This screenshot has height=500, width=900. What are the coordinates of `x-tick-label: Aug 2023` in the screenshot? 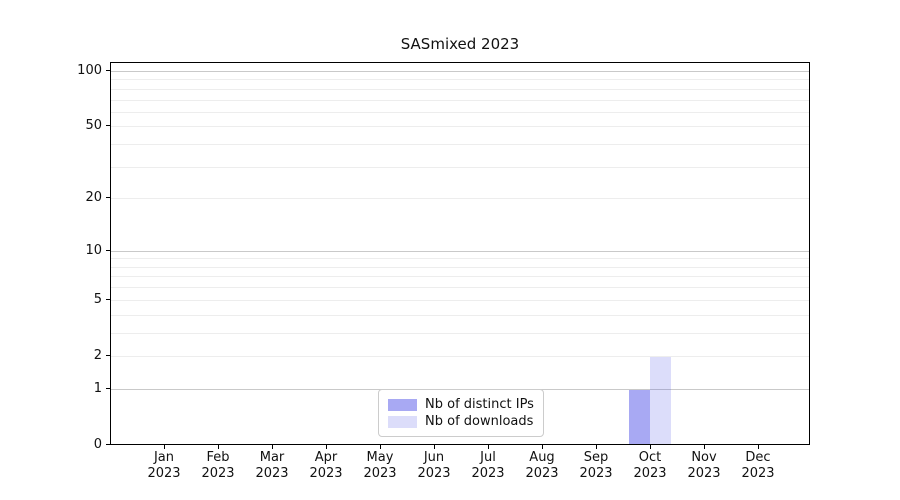 It's located at (542, 465).